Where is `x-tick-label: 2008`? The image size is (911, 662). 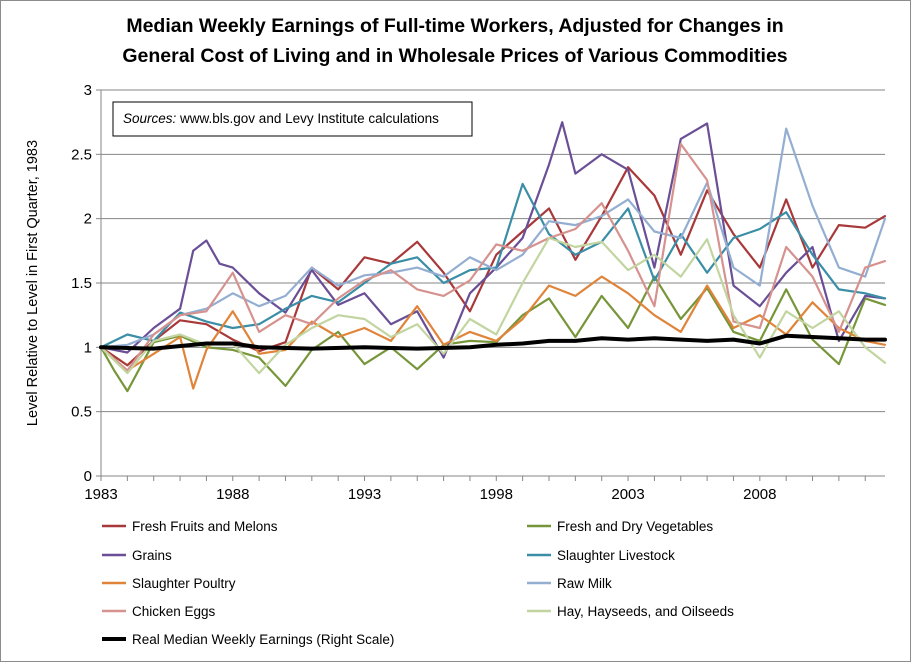
x-tick-label: 2008 is located at coordinates (759, 494).